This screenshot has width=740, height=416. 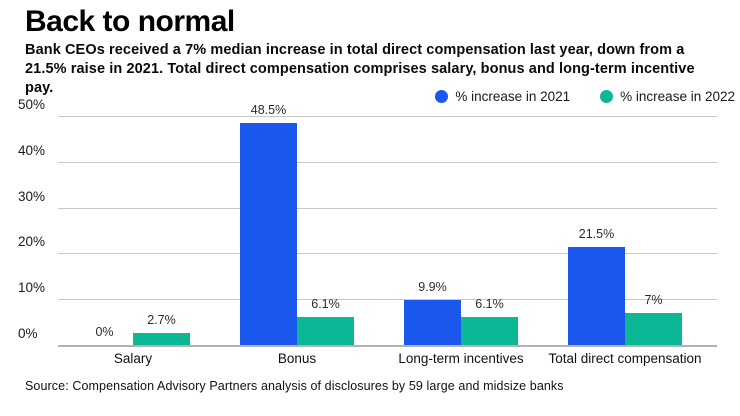 I want to click on y-tick-label-50: 50%, so click(x=32, y=104).